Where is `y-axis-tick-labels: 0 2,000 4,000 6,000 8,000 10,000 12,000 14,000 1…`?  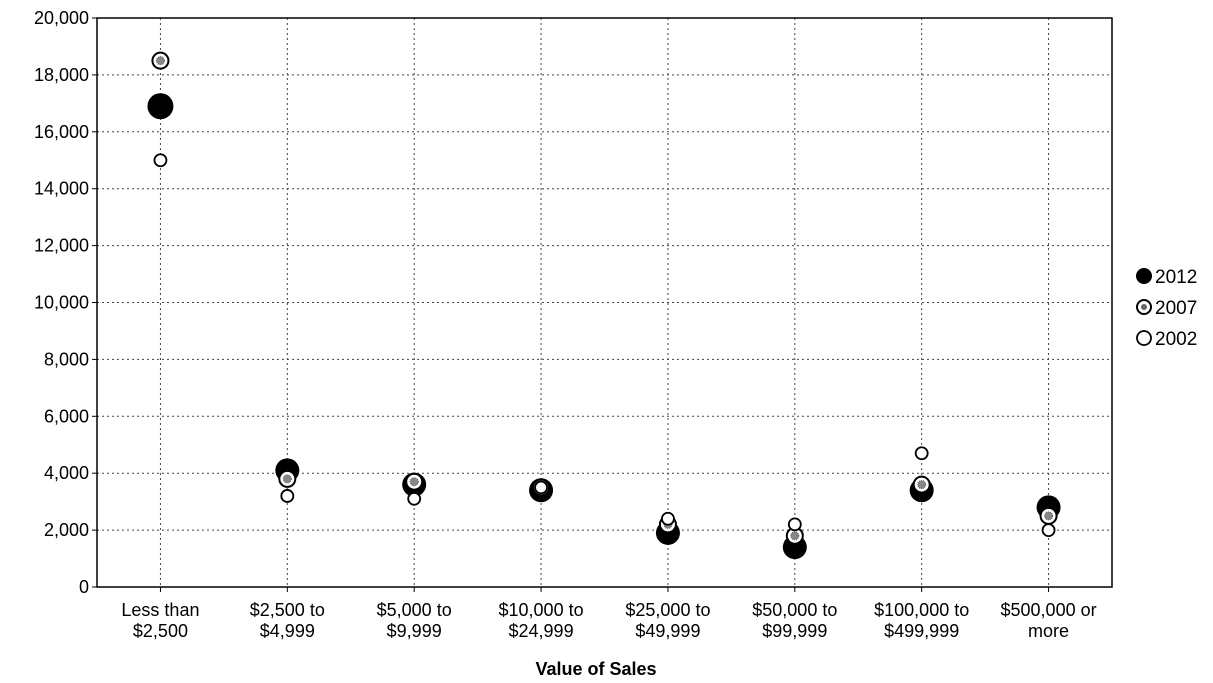 y-axis-tick-labels: 0 2,000 4,000 6,000 8,000 10,000 12,000 14,000 1… is located at coordinates (65, 302).